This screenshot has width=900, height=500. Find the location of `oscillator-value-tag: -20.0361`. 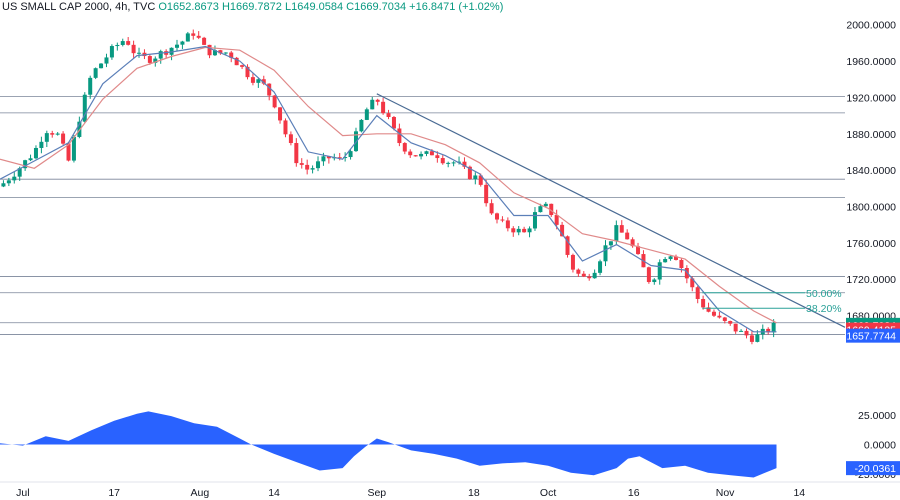

oscillator-value-tag: -20.0361 is located at coordinates (876, 469).